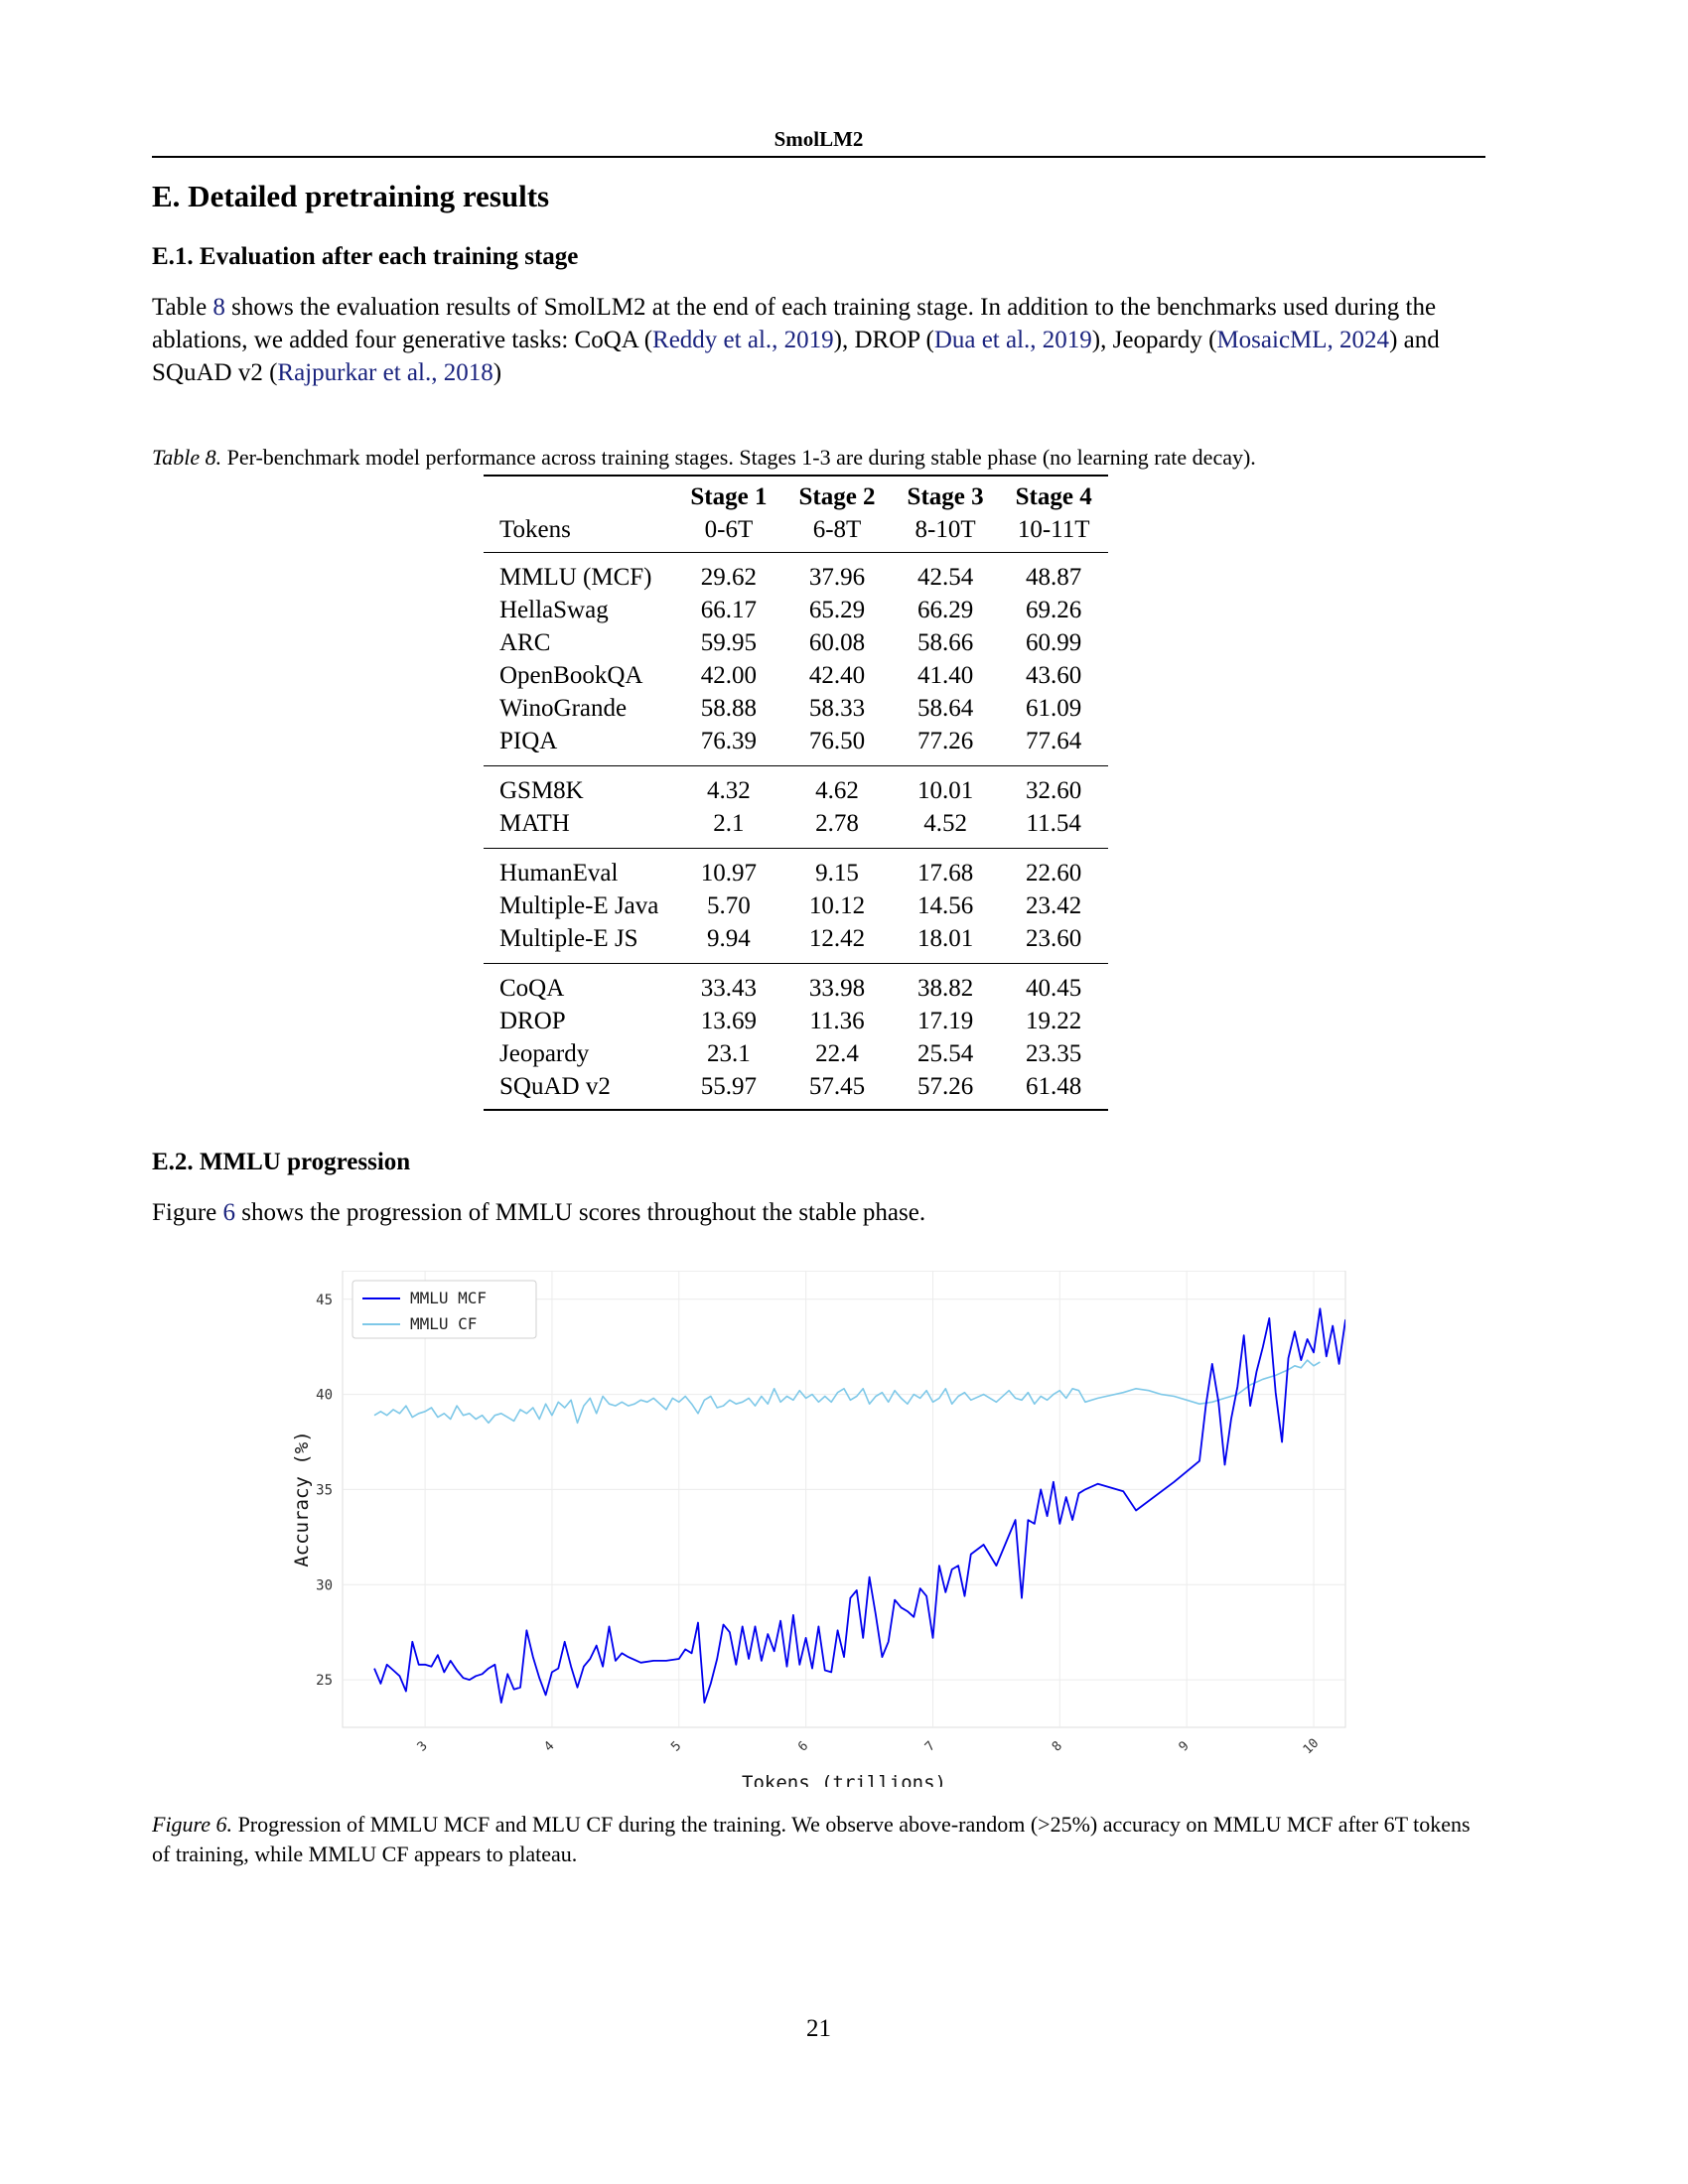  I want to click on score-cell: 60.08, so click(837, 642).